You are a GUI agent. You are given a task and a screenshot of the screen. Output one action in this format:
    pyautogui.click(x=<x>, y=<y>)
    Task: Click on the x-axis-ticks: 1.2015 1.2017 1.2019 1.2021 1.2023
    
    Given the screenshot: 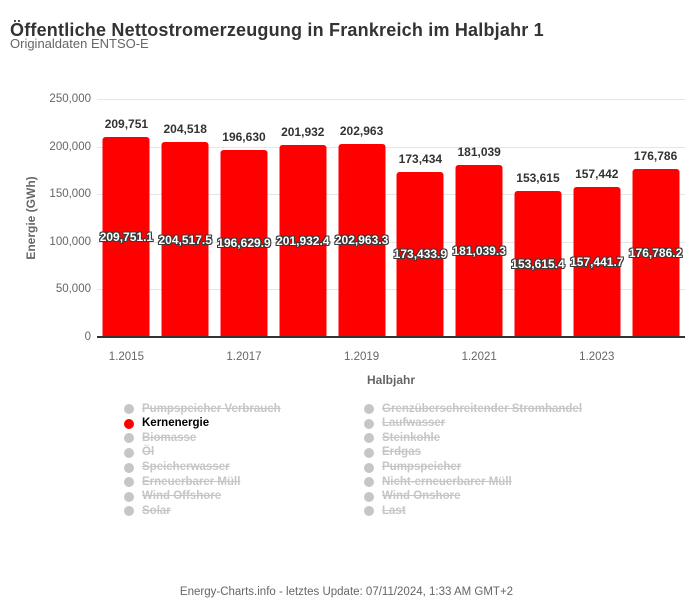 What is the action you would take?
    pyautogui.click(x=391, y=357)
    